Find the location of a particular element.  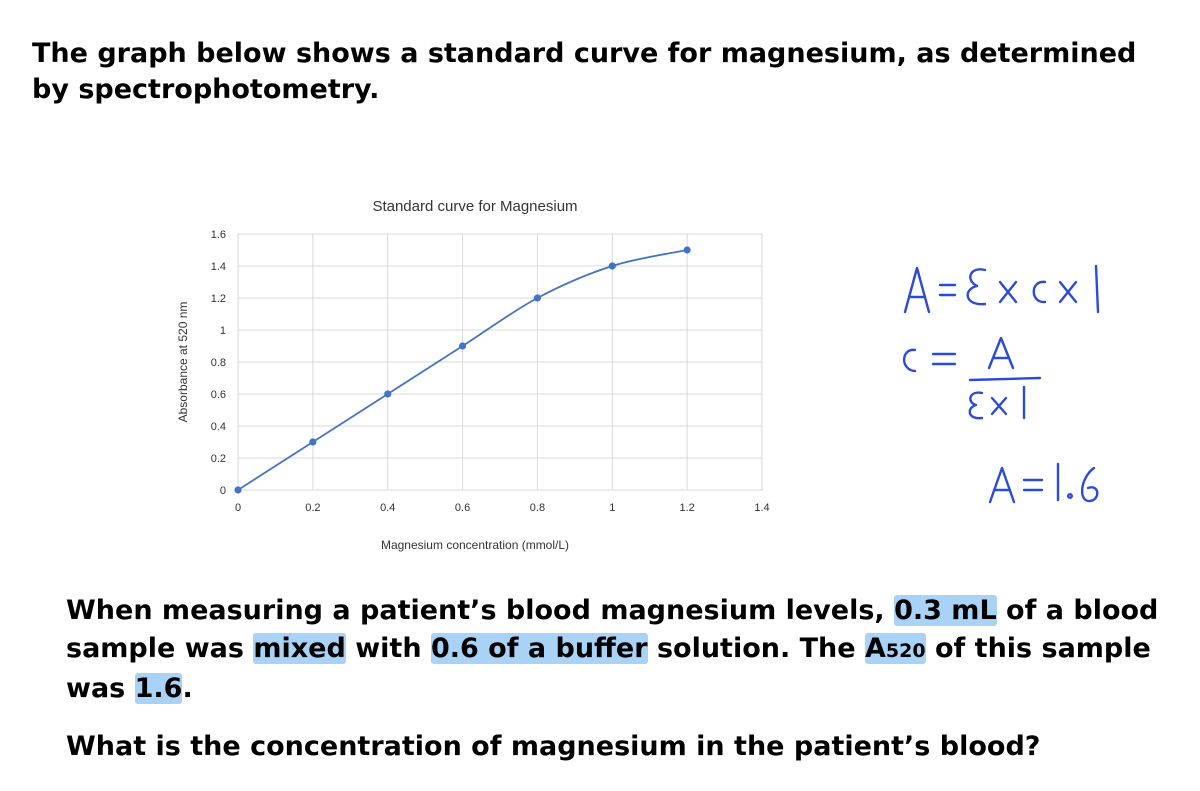

note-formula-absorbance is located at coordinates (1001, 289).